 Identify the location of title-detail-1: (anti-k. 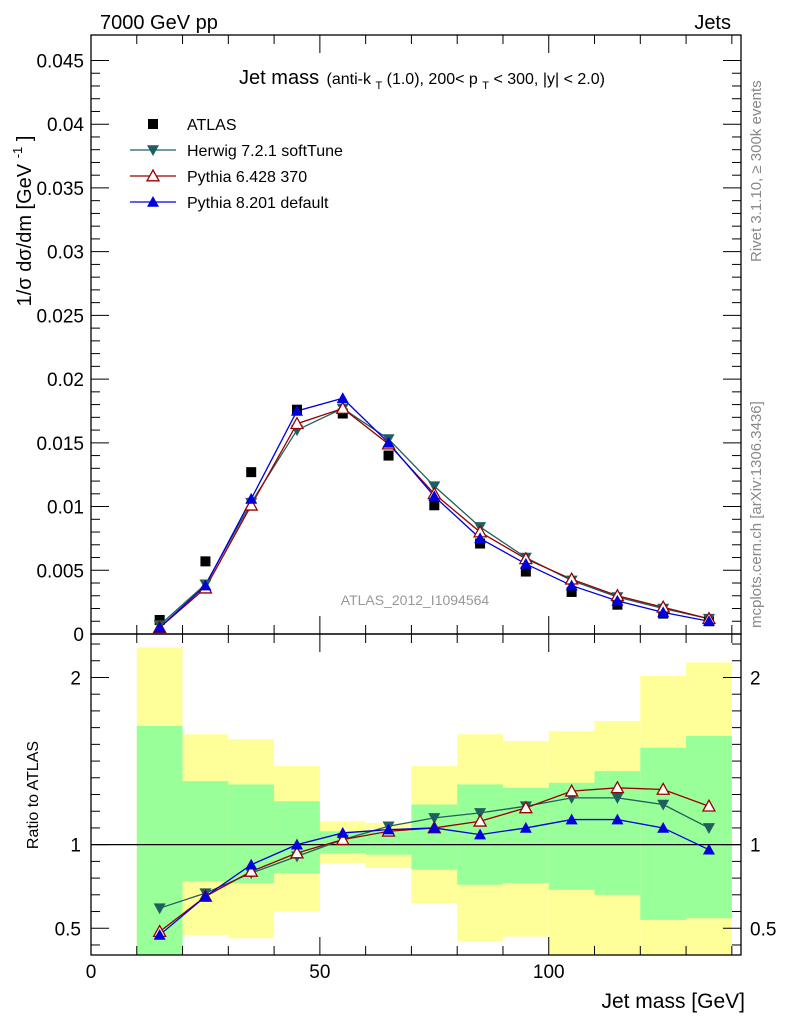
(349, 79).